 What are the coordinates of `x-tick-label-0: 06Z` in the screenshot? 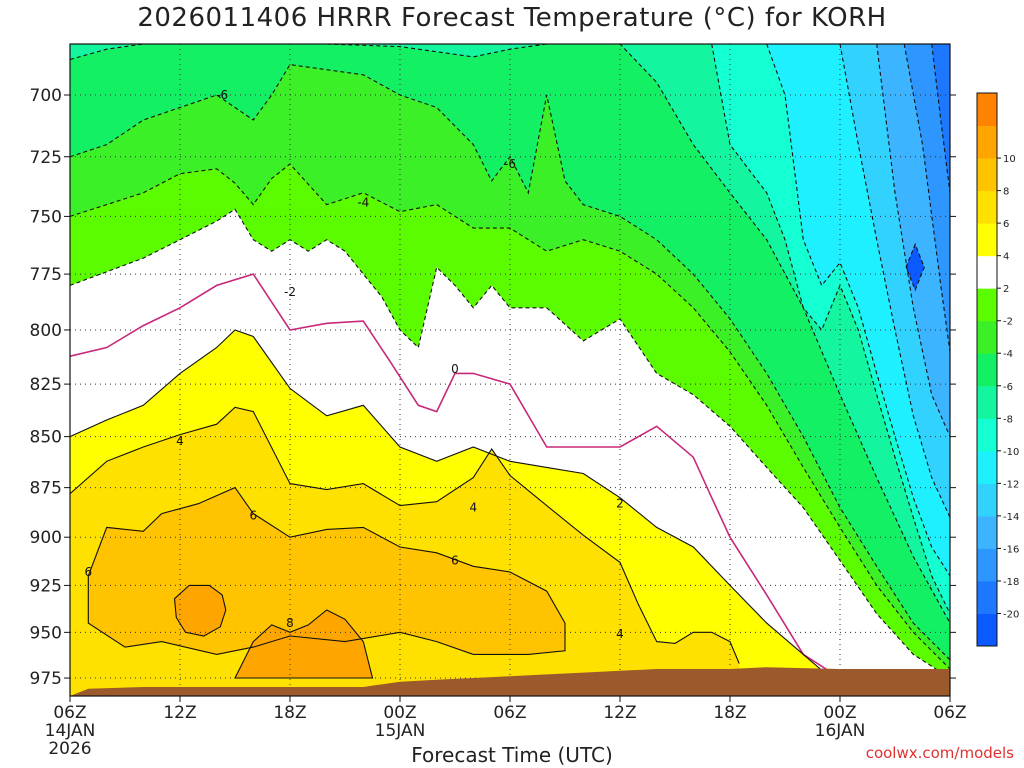 It's located at (69, 713).